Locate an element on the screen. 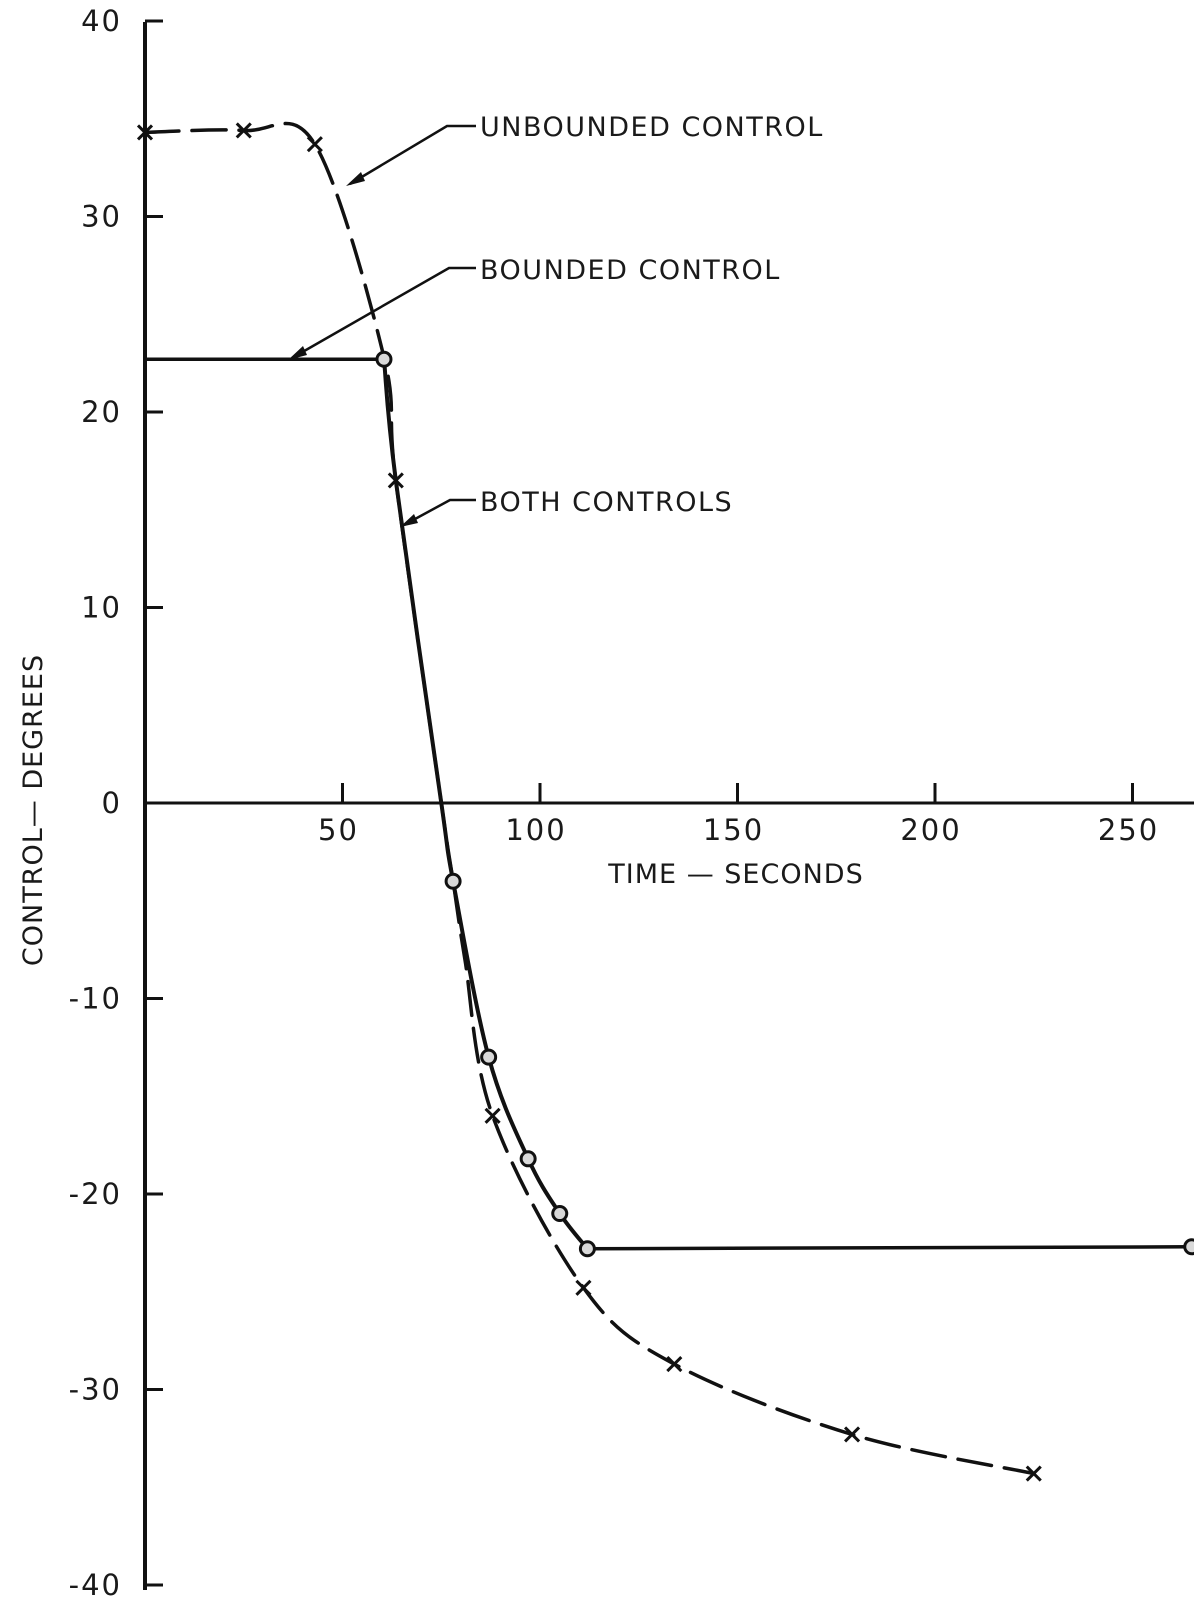 Image resolution: width=1194 pixels, height=1605 pixels. annotation-both-text: BOTH CONTROLS is located at coordinates (606, 502).